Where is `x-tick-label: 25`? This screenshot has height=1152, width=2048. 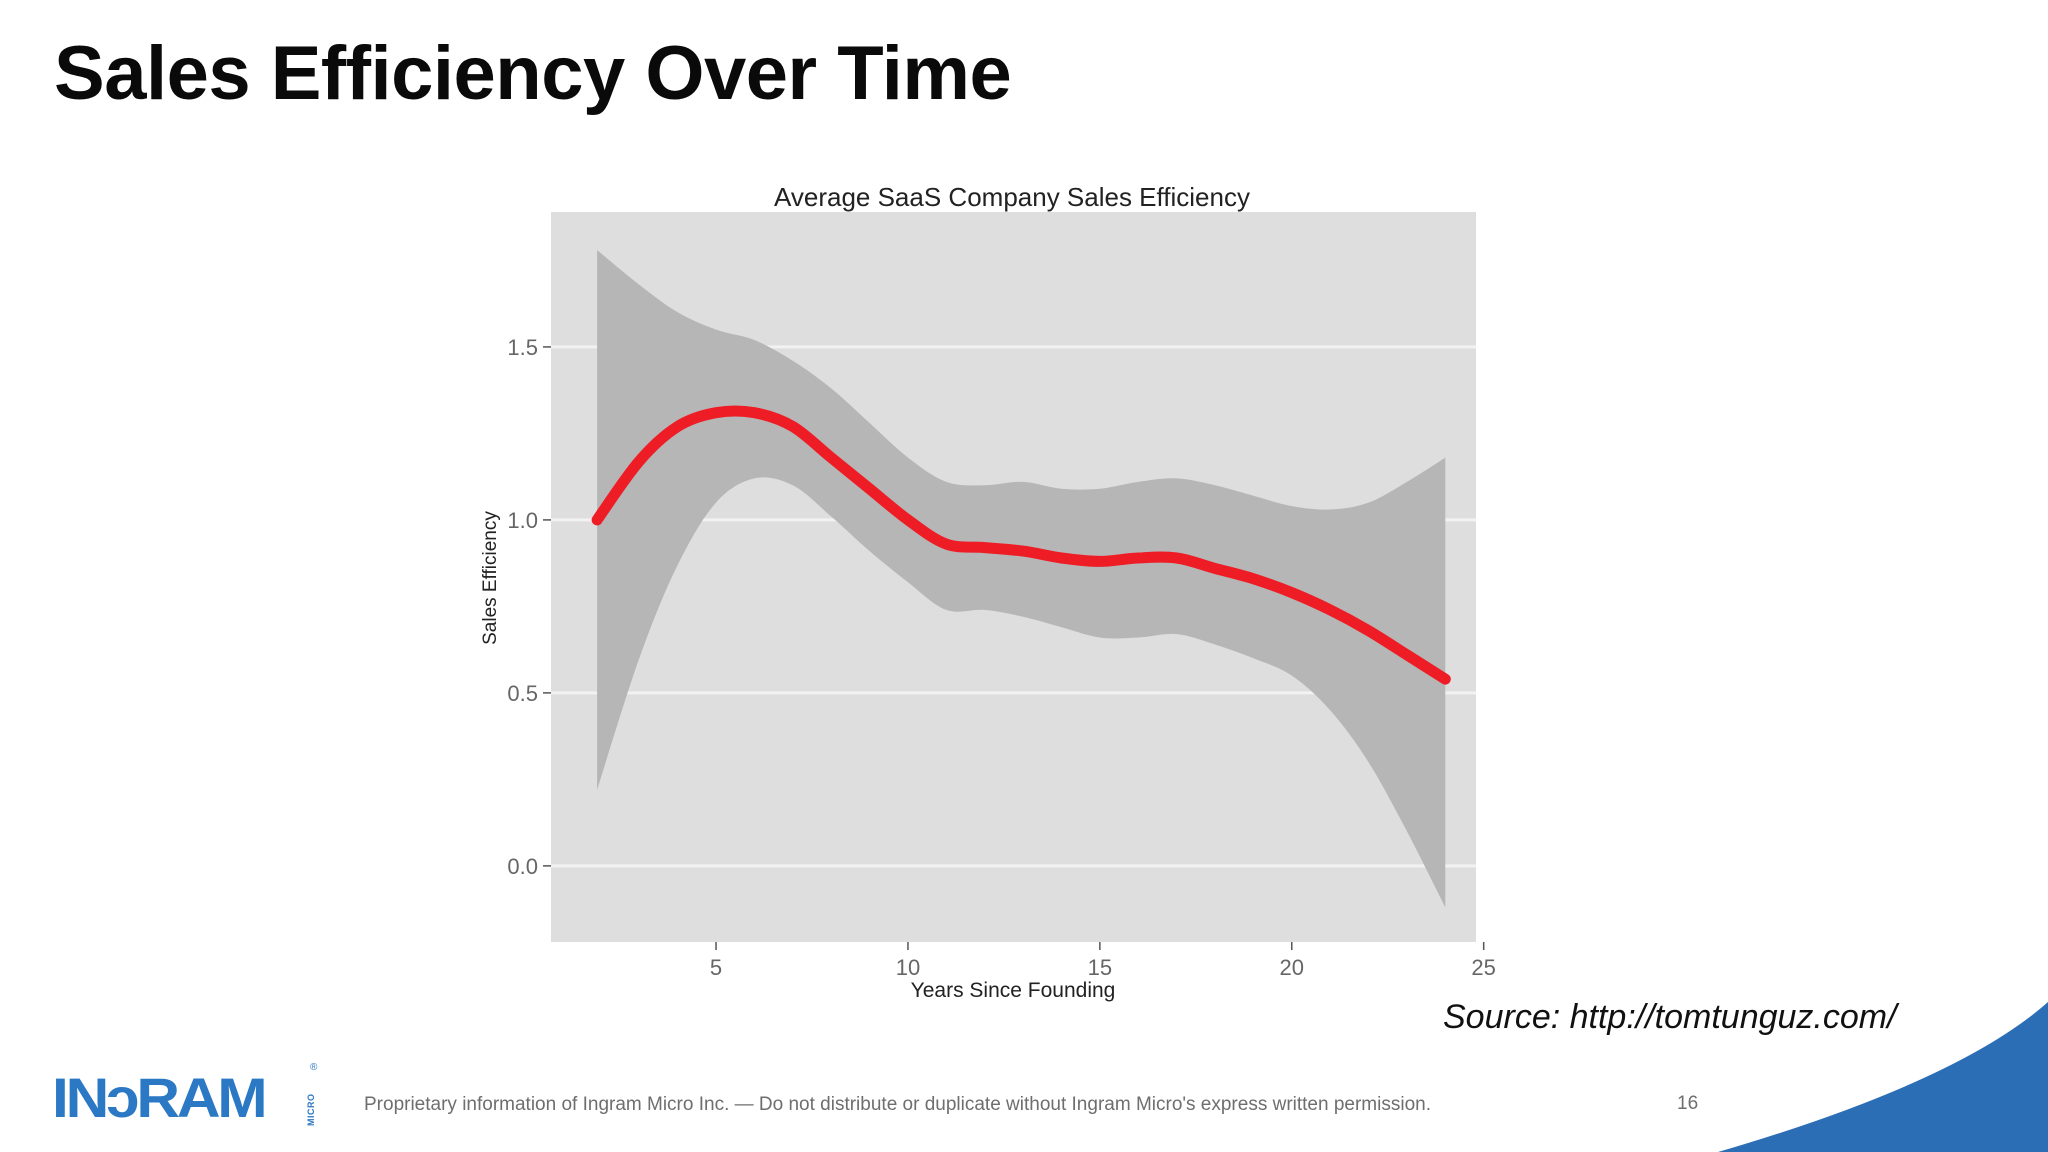 x-tick-label: 25 is located at coordinates (1483, 967).